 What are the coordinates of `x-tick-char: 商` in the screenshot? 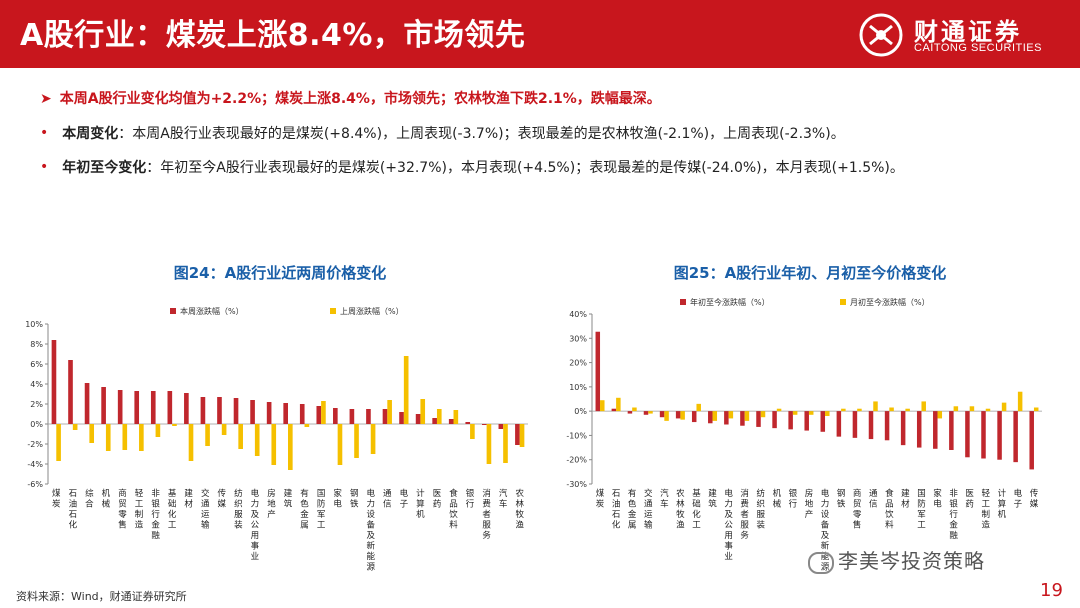 It's located at (122, 493).